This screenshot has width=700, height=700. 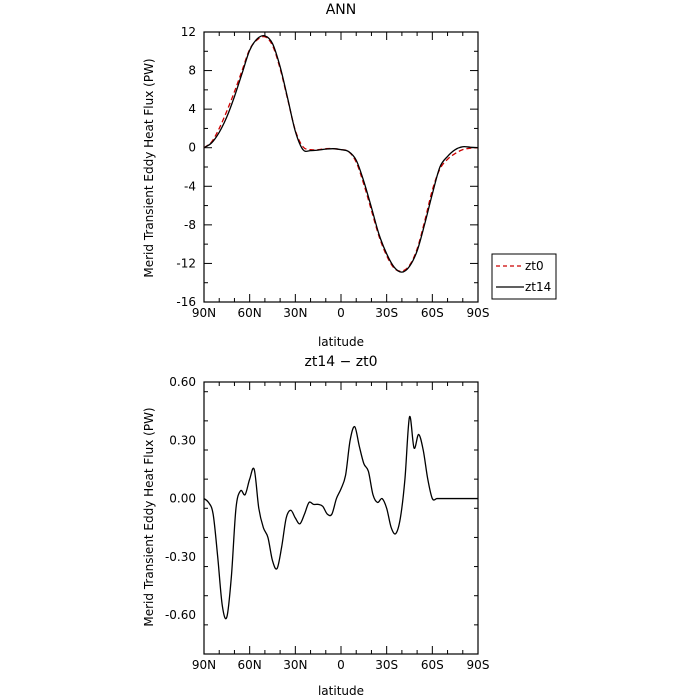 I want to click on chart1-xlabel: latitude, so click(x=341, y=342).